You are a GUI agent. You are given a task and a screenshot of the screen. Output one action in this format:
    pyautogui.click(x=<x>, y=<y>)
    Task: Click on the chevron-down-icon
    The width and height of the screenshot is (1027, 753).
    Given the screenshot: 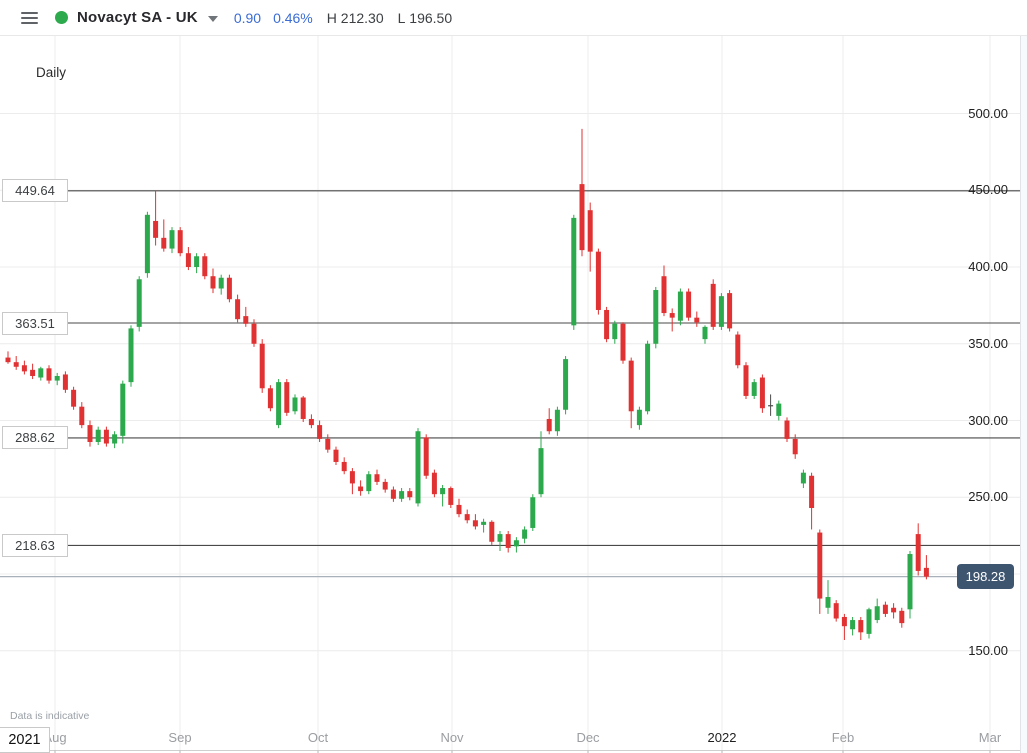 What is the action you would take?
    pyautogui.click(x=212, y=18)
    